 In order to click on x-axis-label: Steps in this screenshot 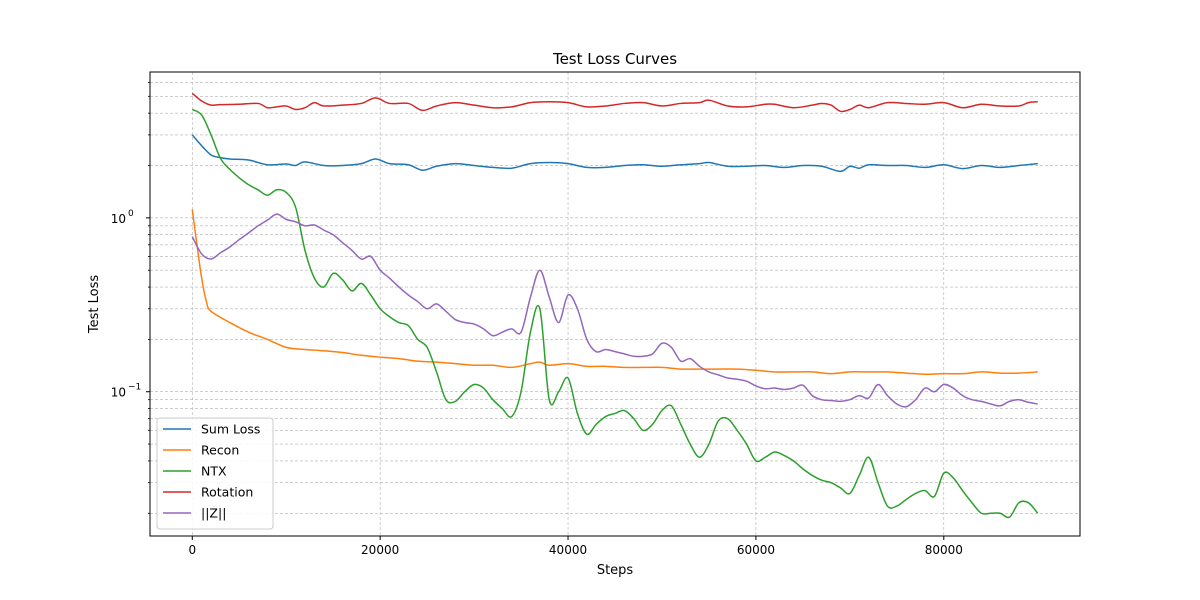, I will do `click(615, 570)`.